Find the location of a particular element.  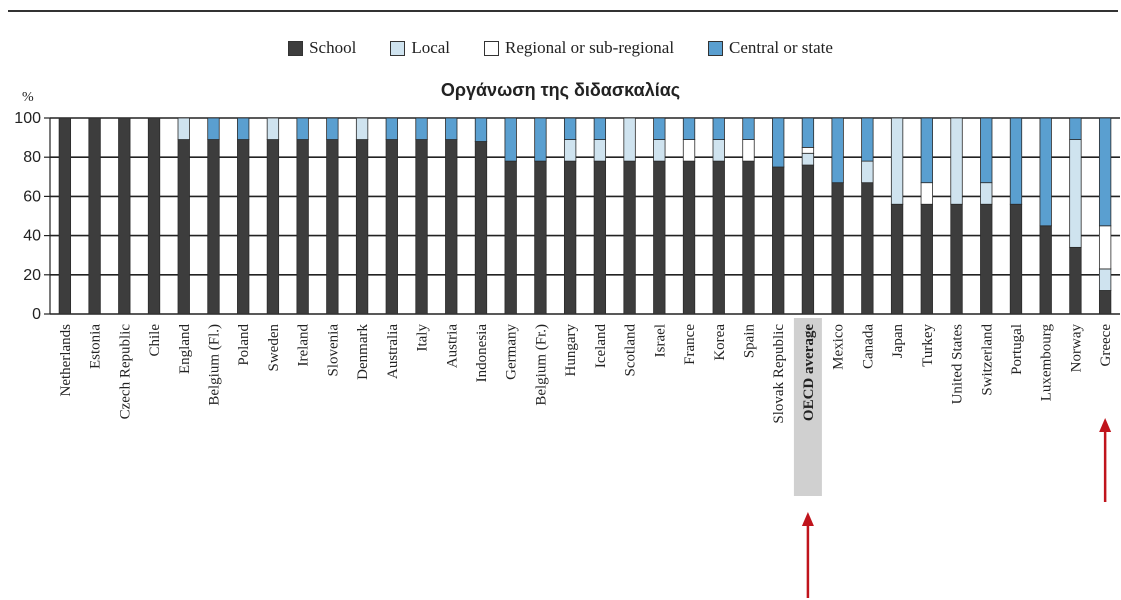

highlight-band is located at coordinates (807, 407).